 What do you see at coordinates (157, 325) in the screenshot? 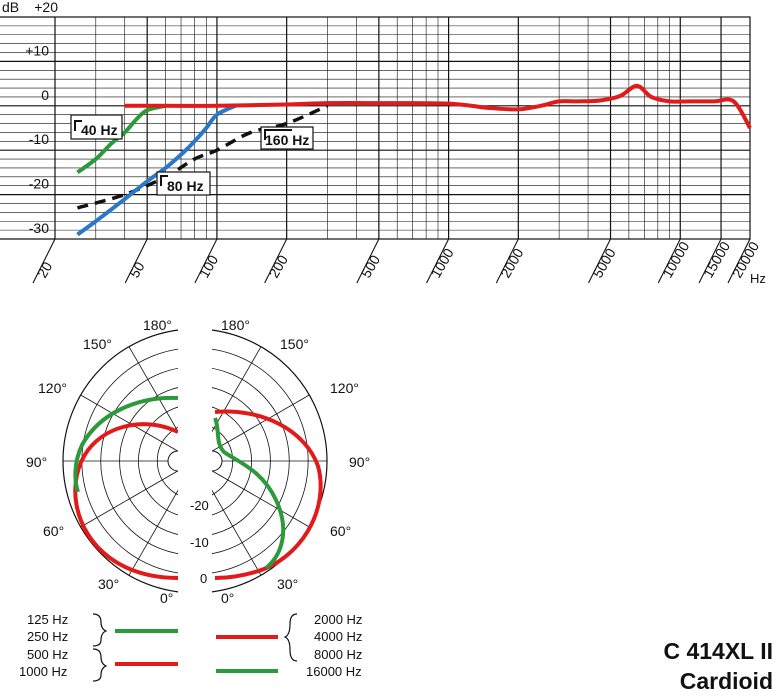
I see `polar-left-180: 180°` at bounding box center [157, 325].